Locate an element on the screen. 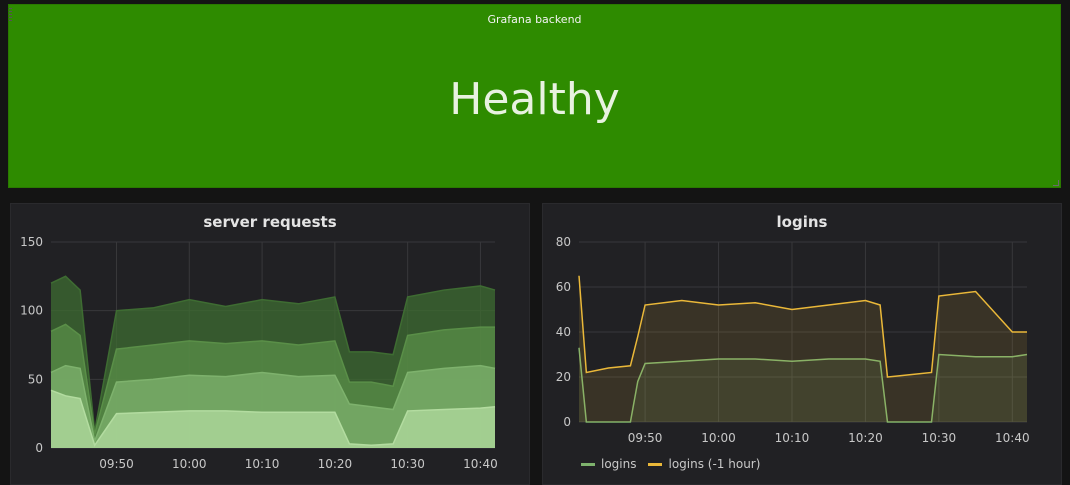  panel-title: logins is located at coordinates (802, 222).